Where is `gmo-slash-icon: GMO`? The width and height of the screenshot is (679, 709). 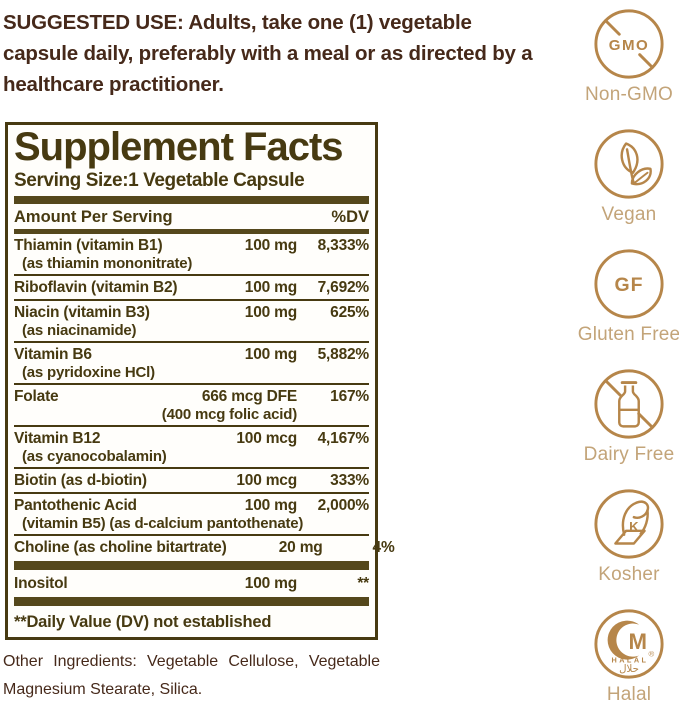
gmo-slash-icon: GMO is located at coordinates (629, 44).